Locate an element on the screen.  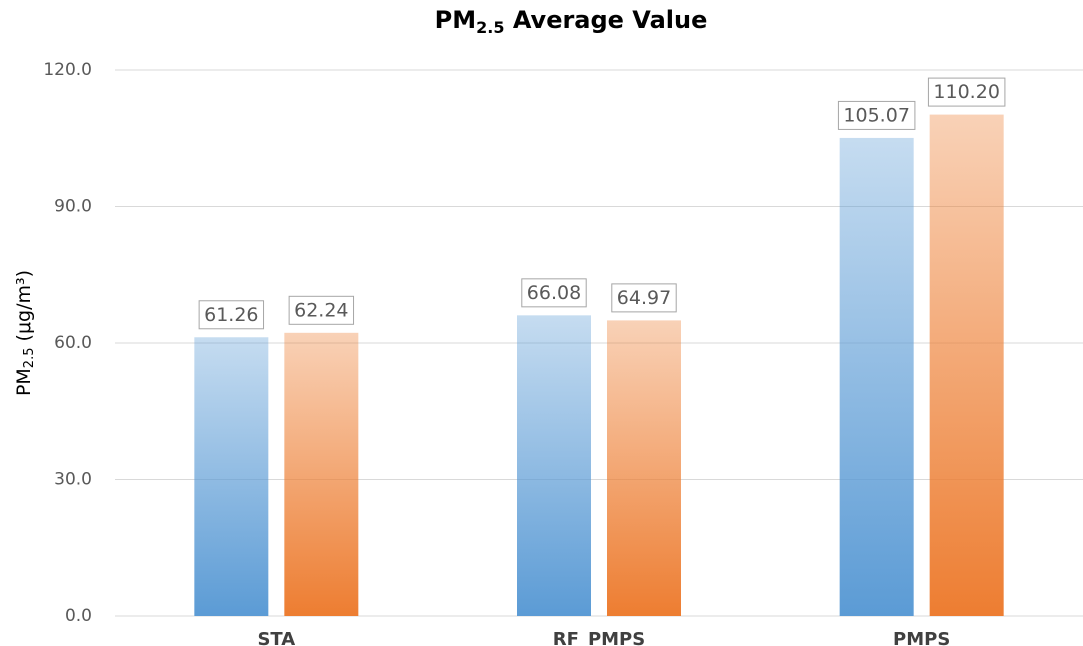
value-label: 110.20 is located at coordinates (966, 92).